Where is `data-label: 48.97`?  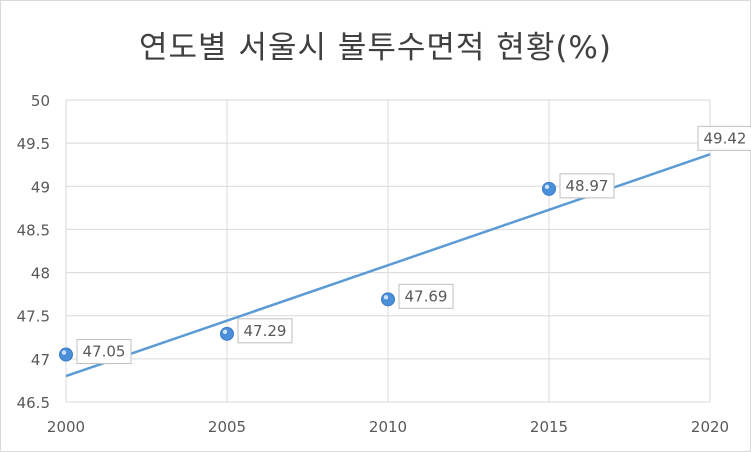
data-label: 48.97 is located at coordinates (587, 186).